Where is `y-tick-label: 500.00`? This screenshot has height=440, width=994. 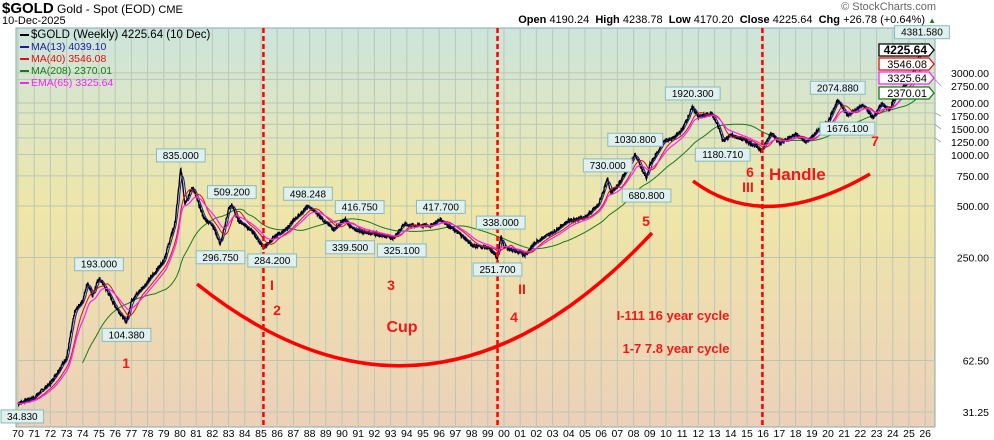 y-tick-label: 500.00 is located at coordinates (973, 207).